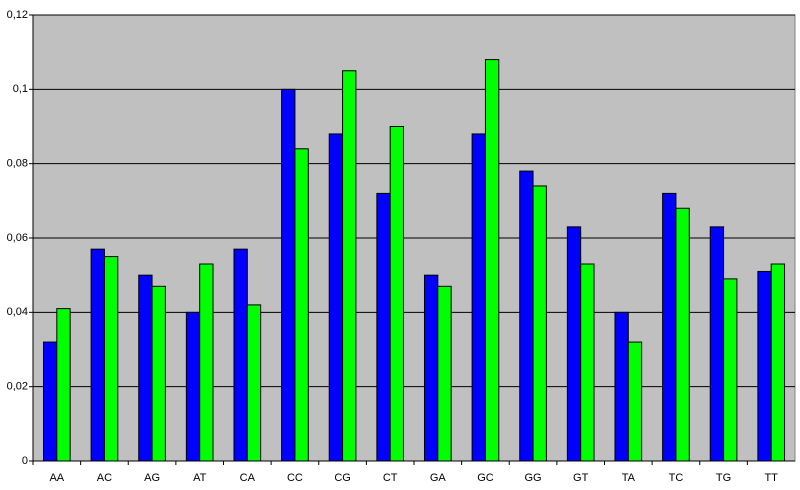 The height and width of the screenshot is (490, 800). What do you see at coordinates (438, 478) in the screenshot?
I see `x-tick-label: GA` at bounding box center [438, 478].